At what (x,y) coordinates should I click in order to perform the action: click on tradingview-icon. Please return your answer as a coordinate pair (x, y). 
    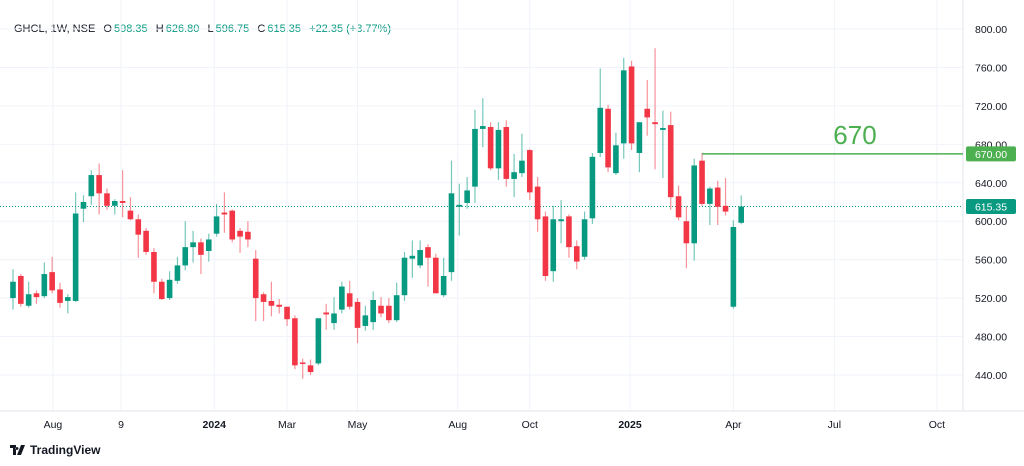
    Looking at the image, I should click on (17, 450).